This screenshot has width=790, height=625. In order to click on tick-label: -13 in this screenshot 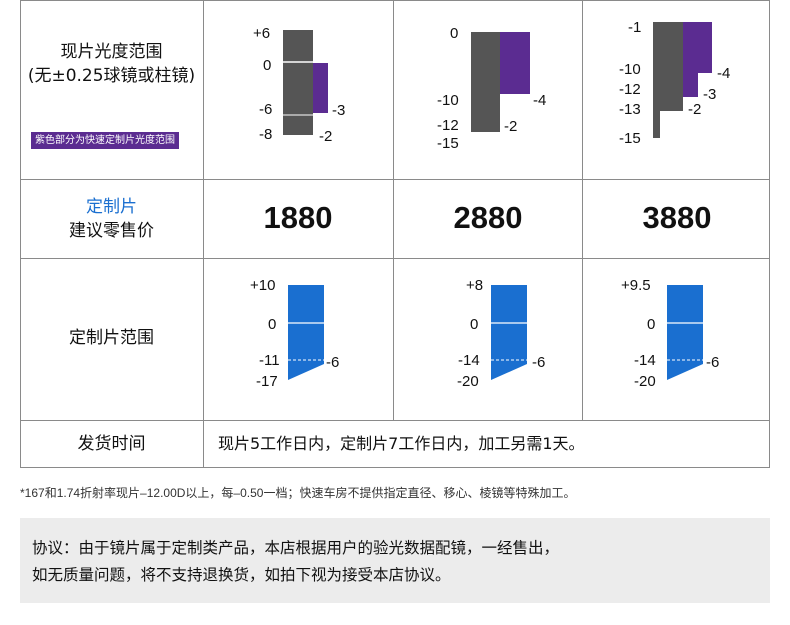, I will do `click(630, 109)`.